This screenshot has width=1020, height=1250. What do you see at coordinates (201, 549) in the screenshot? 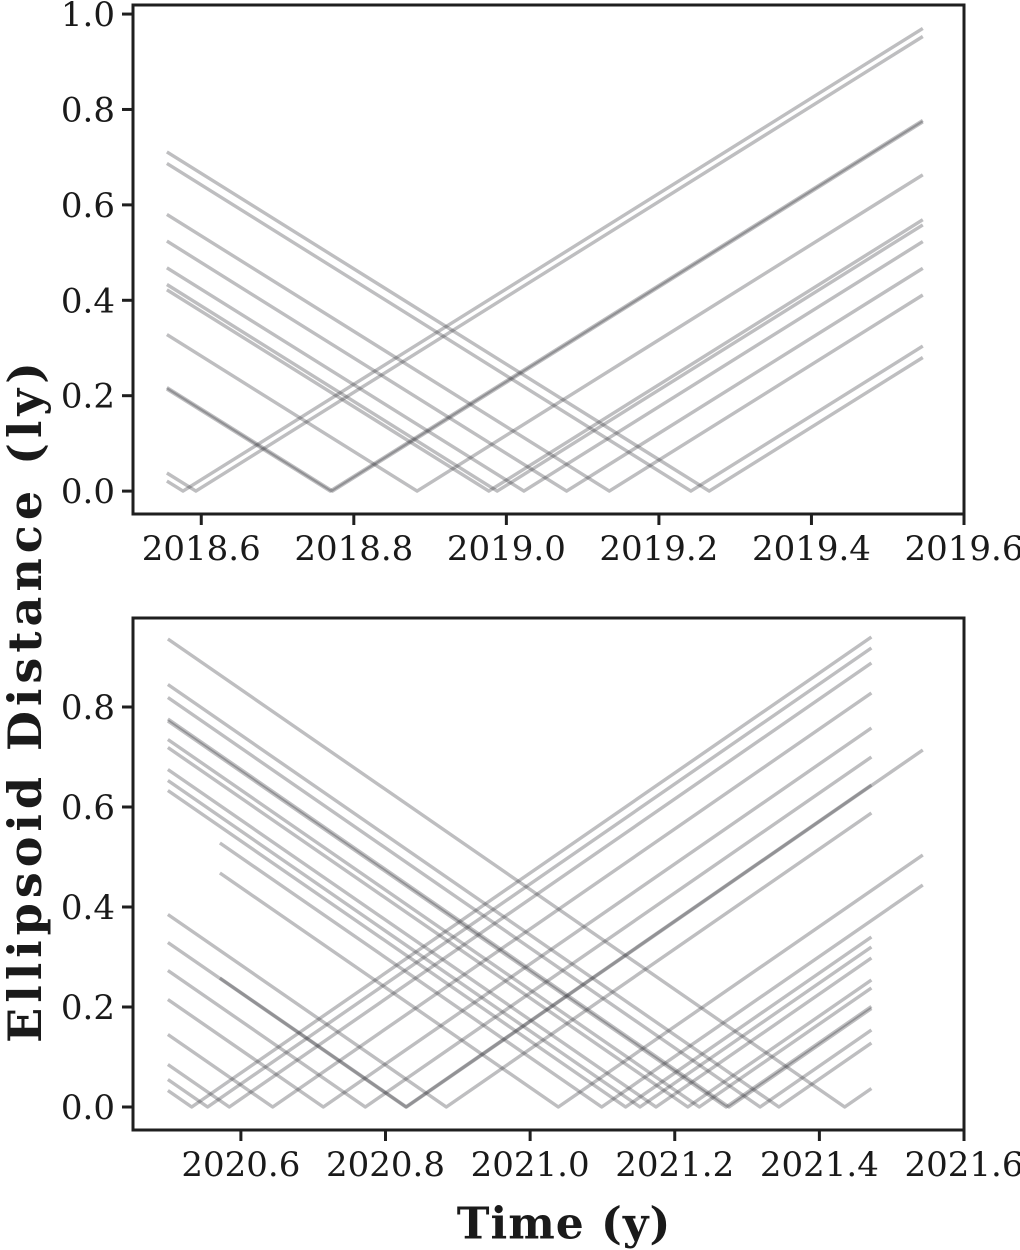
I see `x-tick-label: 2018.6` at bounding box center [201, 549].